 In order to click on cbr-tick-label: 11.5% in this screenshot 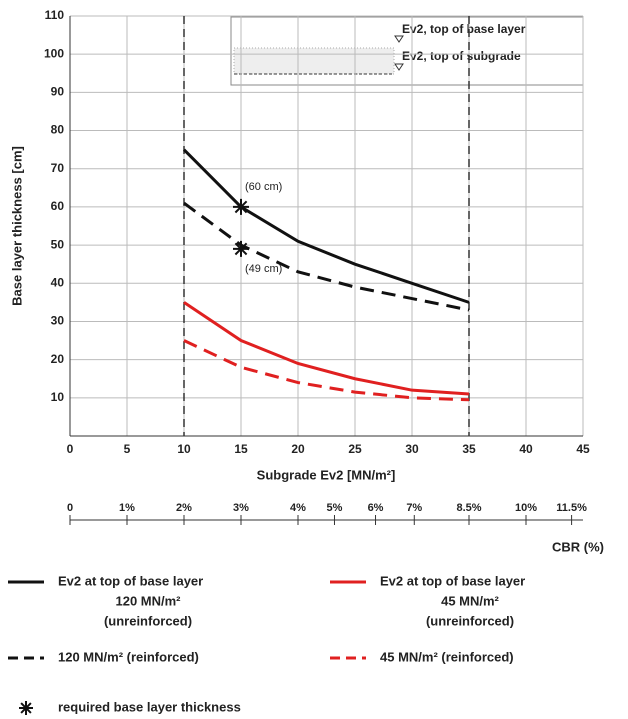, I will do `click(571, 508)`.